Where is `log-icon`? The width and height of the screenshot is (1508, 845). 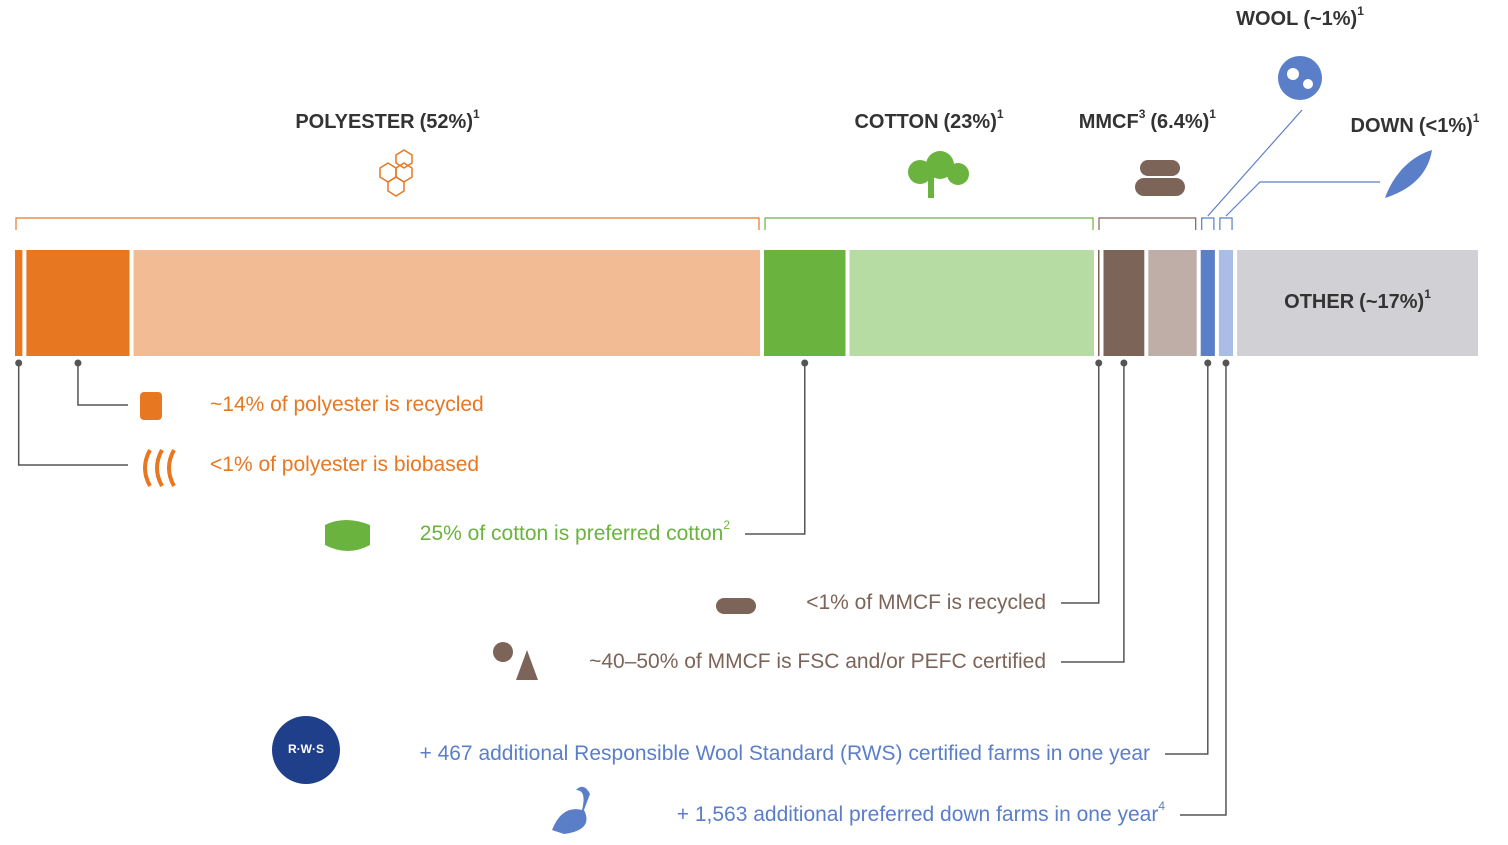 log-icon is located at coordinates (1160, 178).